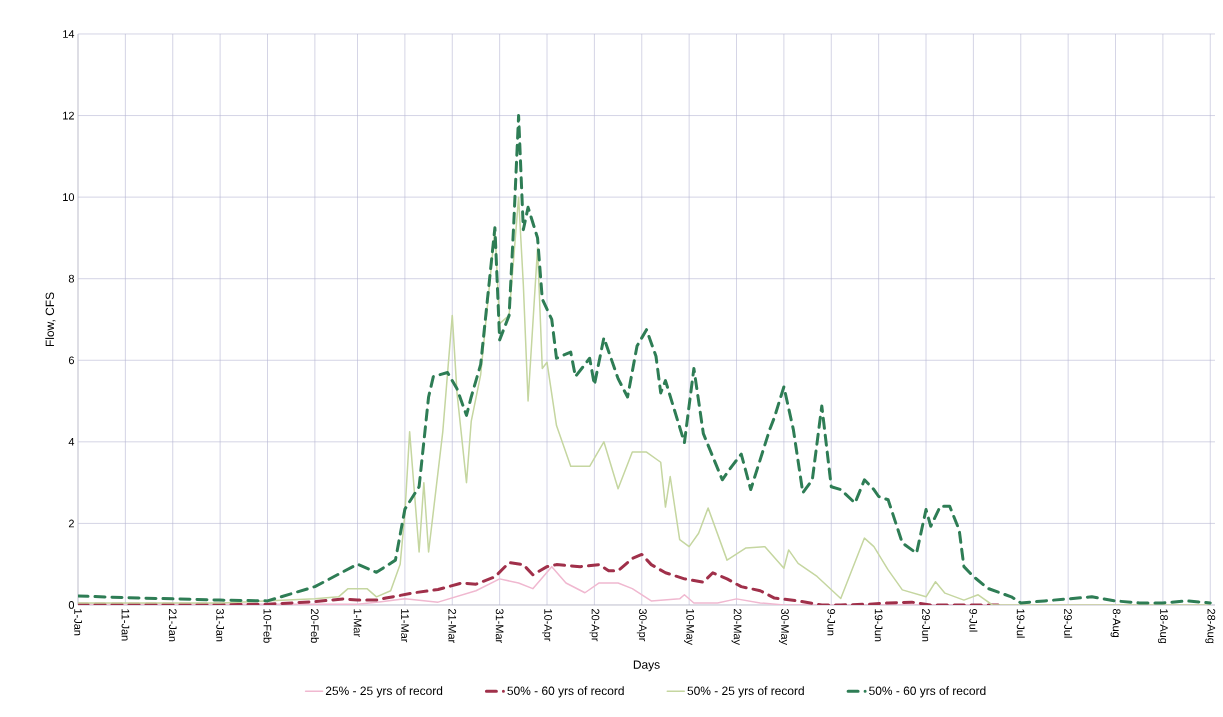  Describe the element at coordinates (314, 626) in the screenshot. I see `x-tick-label: 20-Feb` at that location.